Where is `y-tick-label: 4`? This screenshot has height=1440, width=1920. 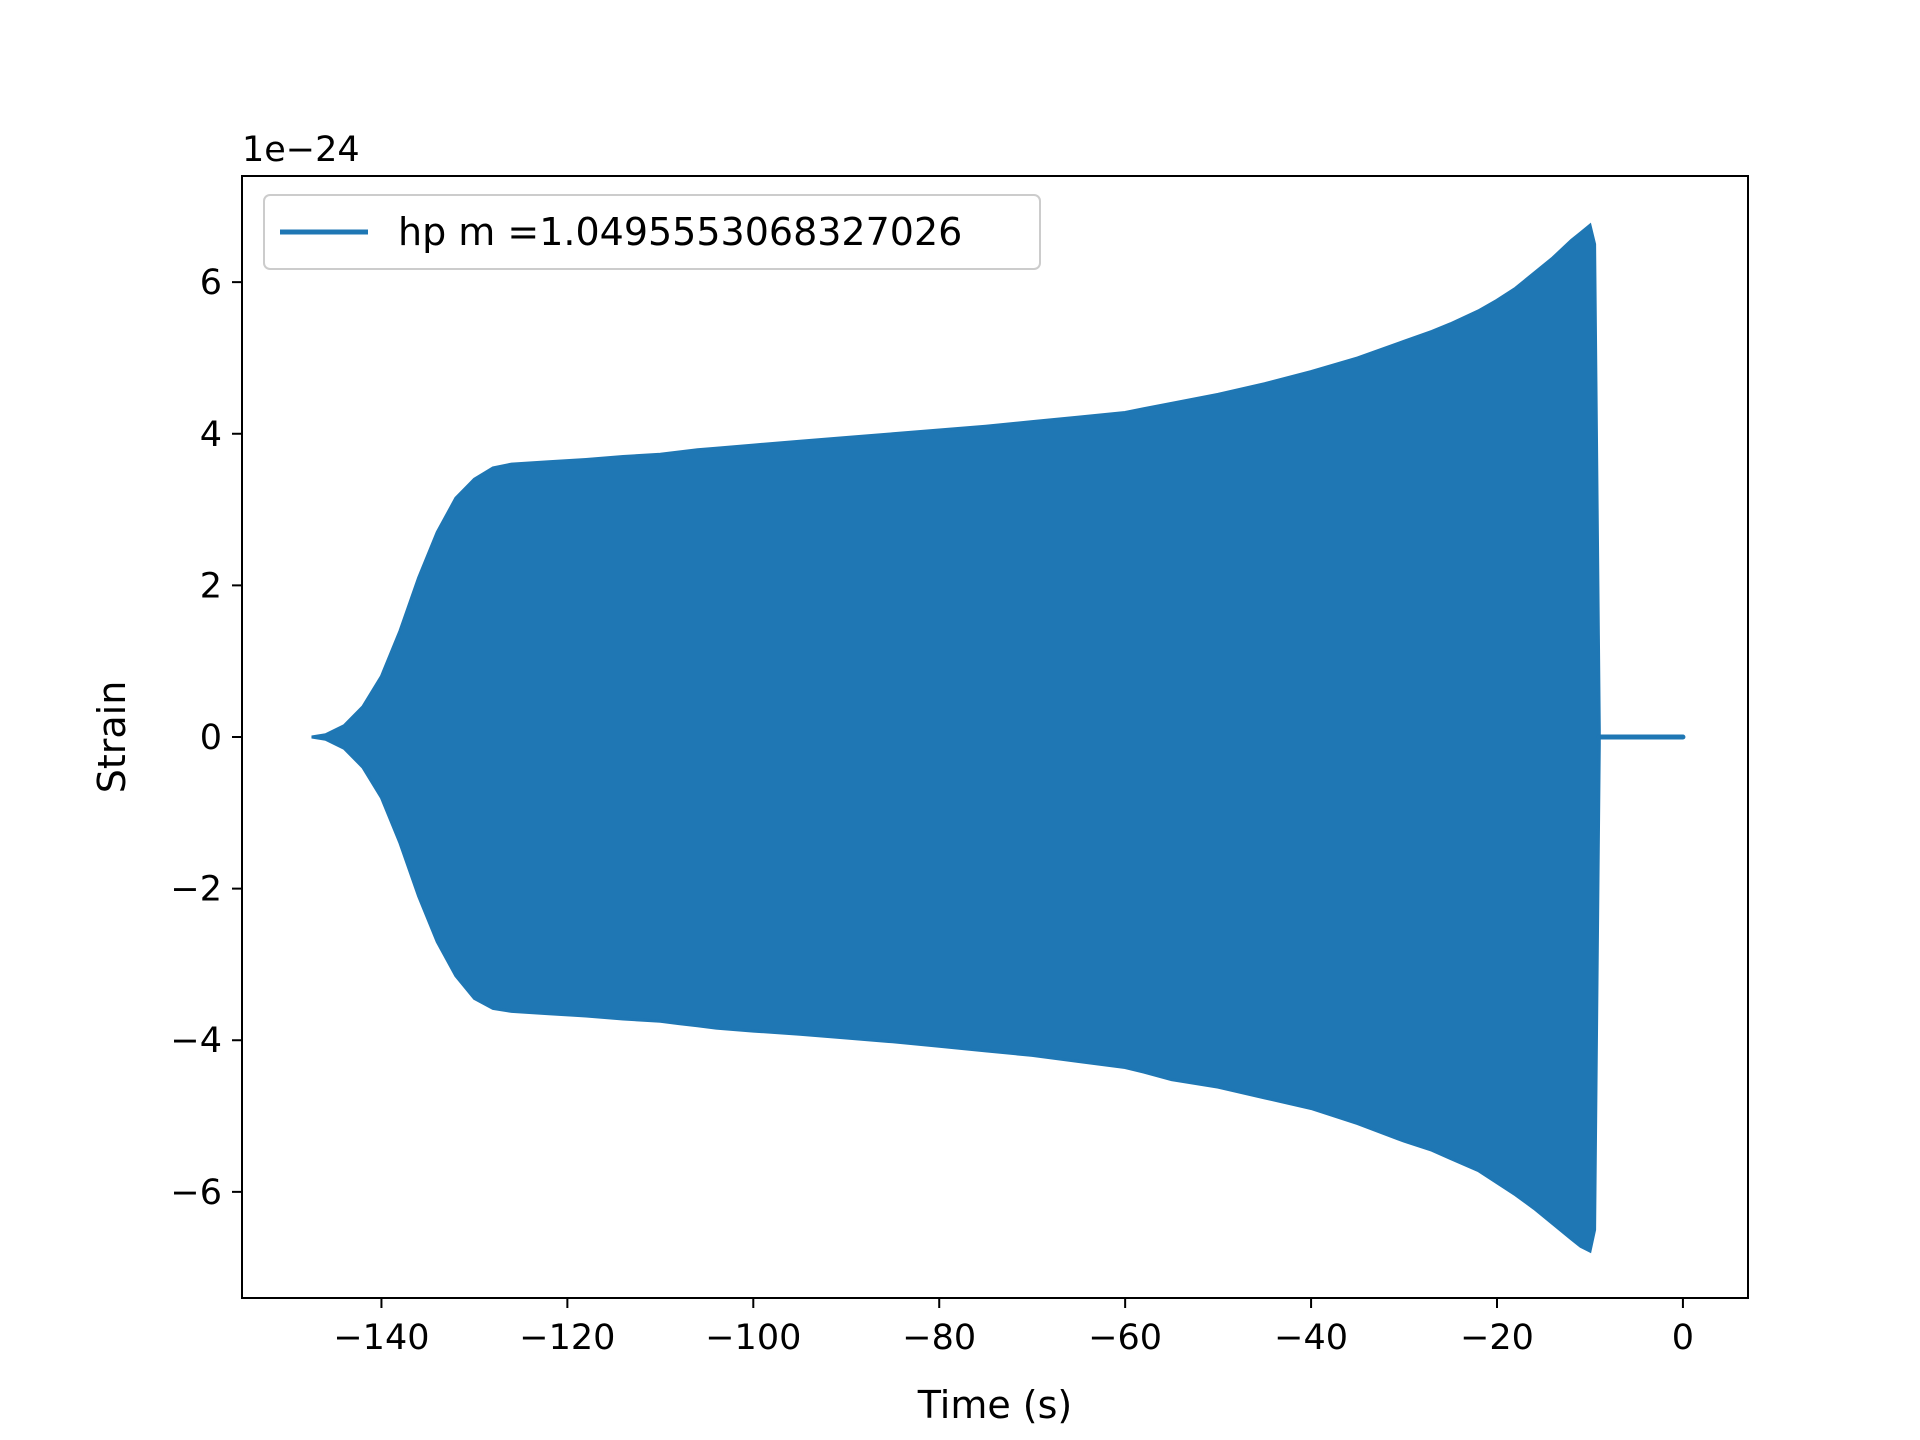
y-tick-label: 4 is located at coordinates (211, 435).